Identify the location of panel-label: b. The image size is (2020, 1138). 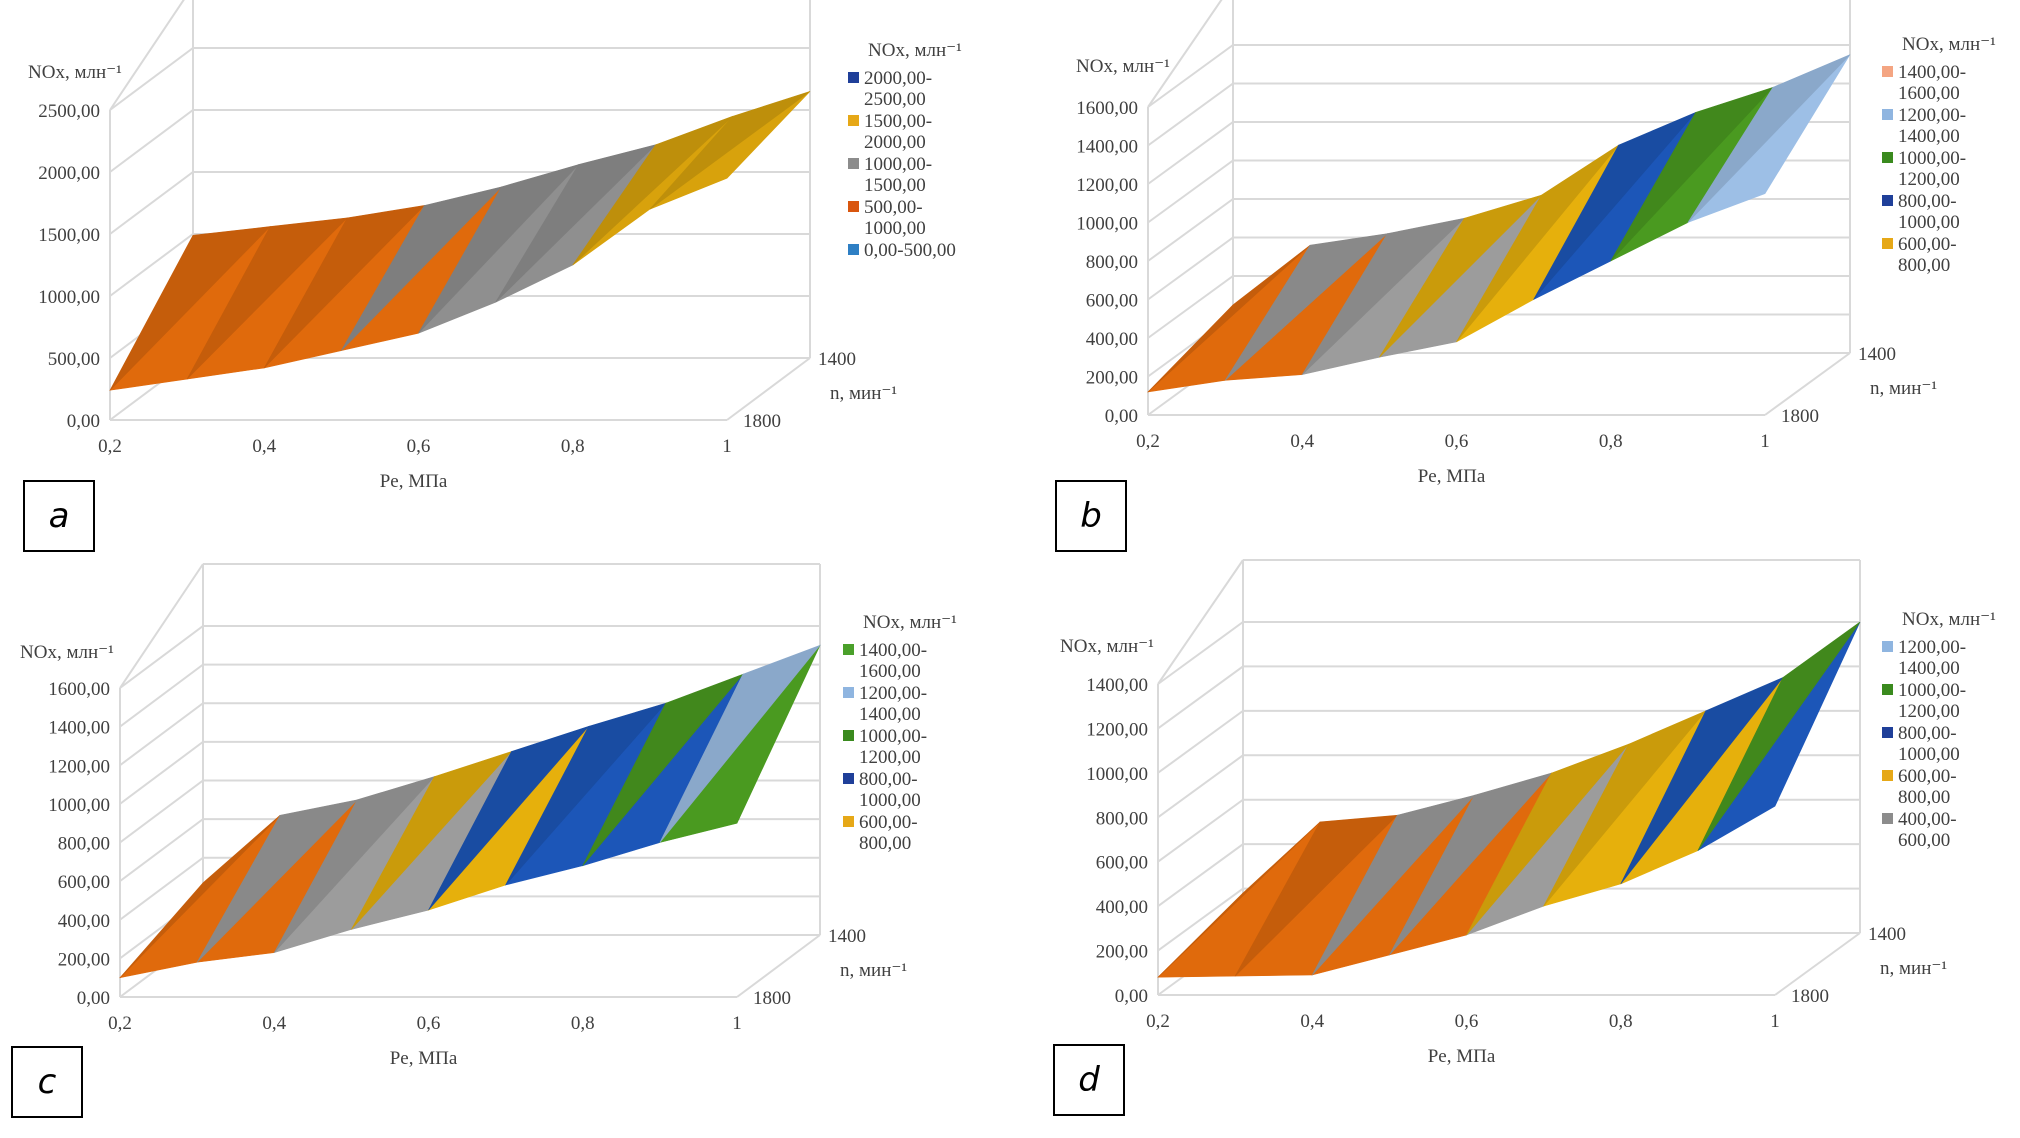
(1091, 516).